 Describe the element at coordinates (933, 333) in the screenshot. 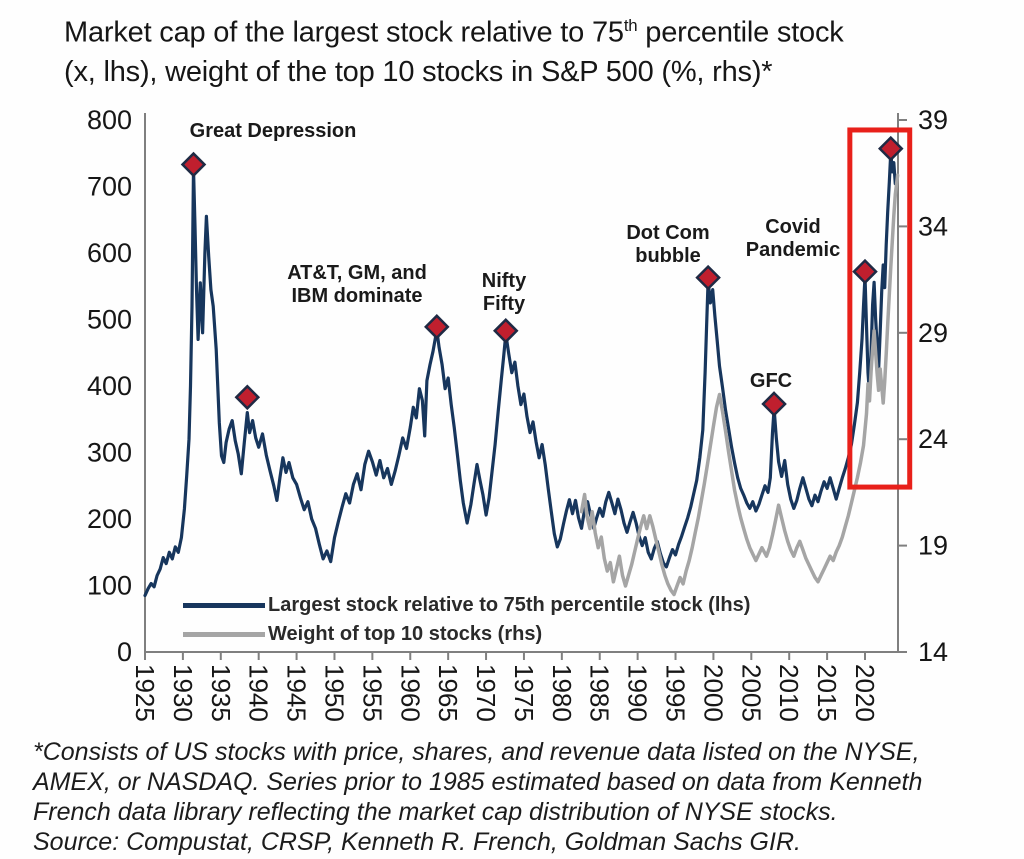

I see `y-right-tick-label: 29` at that location.